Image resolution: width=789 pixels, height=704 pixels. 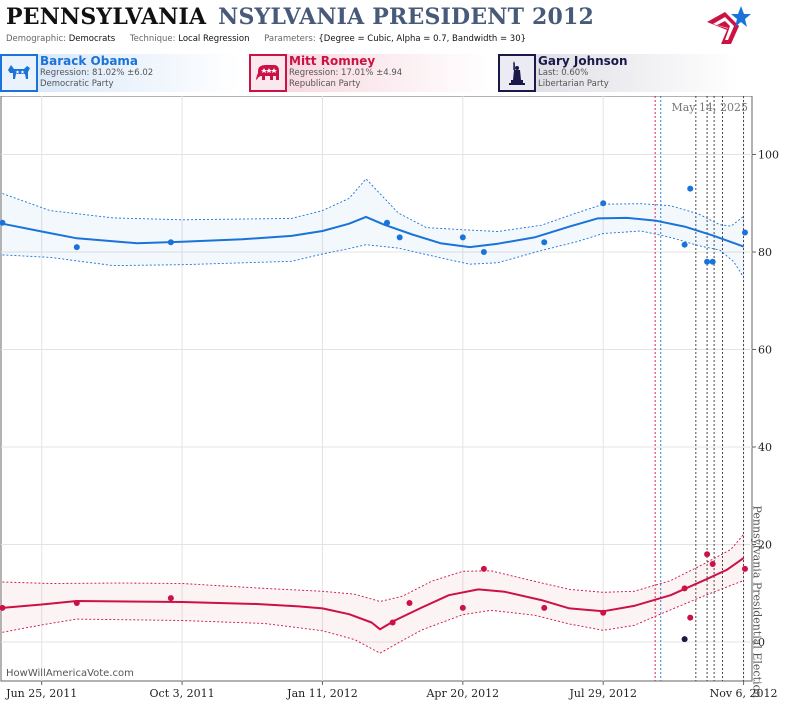 What do you see at coordinates (517, 73) in the screenshot?
I see `liberty-icon` at bounding box center [517, 73].